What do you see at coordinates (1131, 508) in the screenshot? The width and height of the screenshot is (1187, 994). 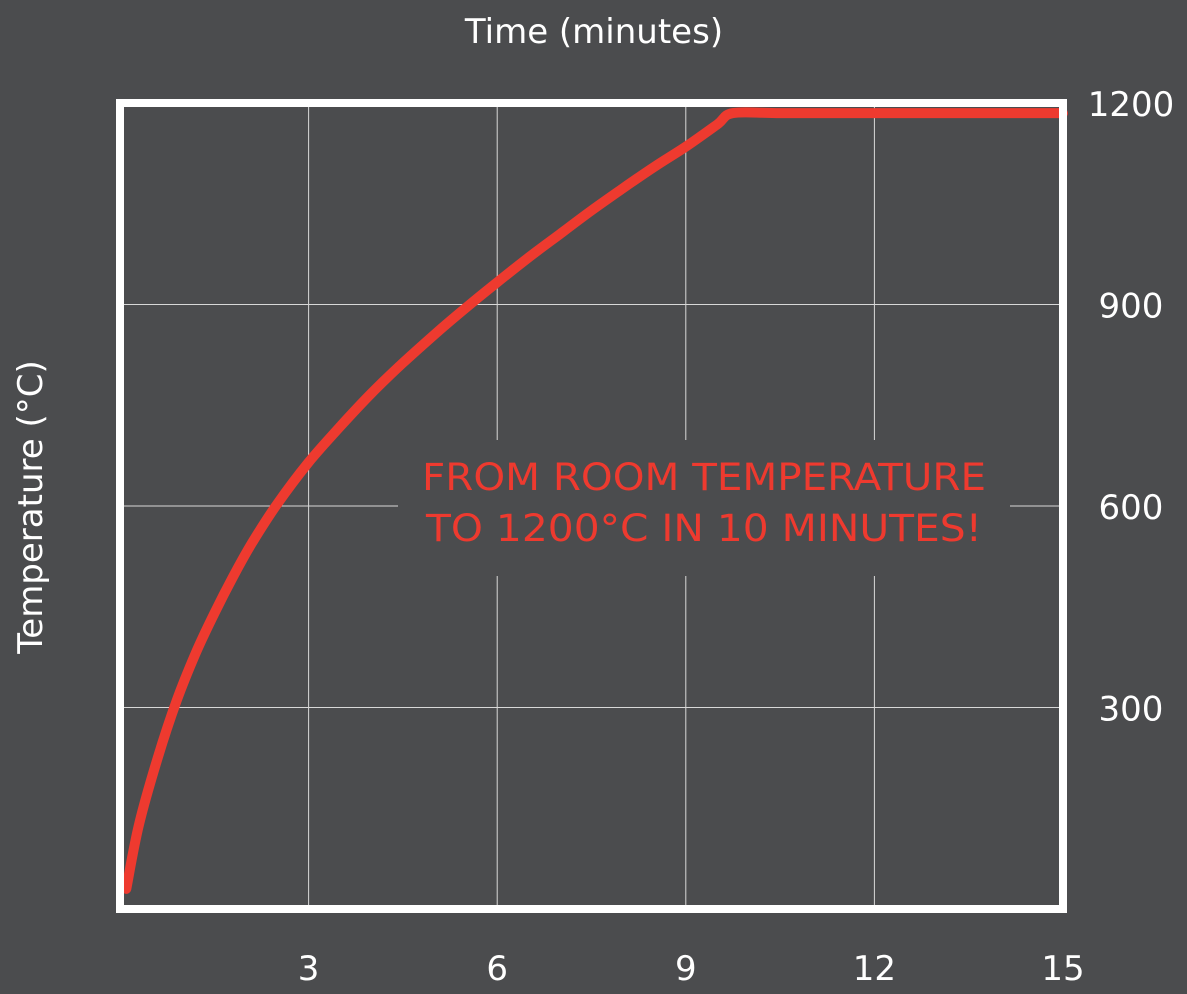 I see `y-tick-label-1: 600` at bounding box center [1131, 508].